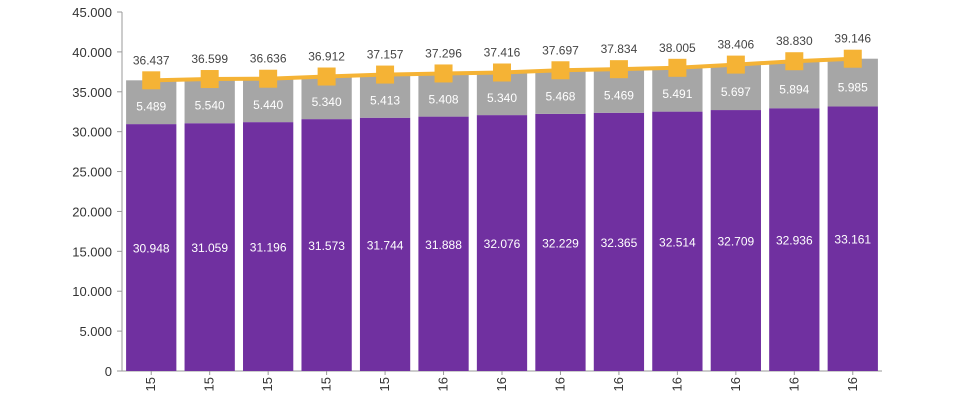 Image resolution: width=960 pixels, height=400 pixels. What do you see at coordinates (735, 45) in the screenshot?
I see `total-value-label: 38.406` at bounding box center [735, 45].